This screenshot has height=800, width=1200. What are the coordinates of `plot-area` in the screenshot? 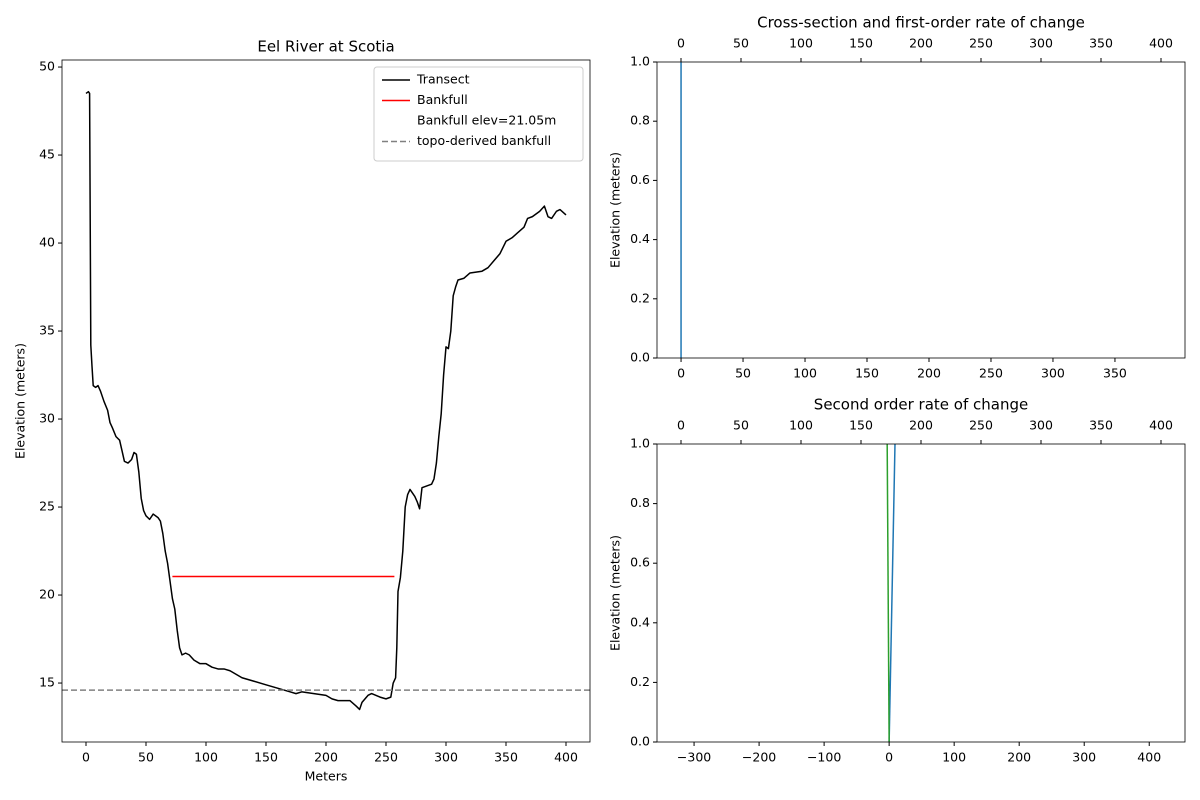 It's located at (891, 593).